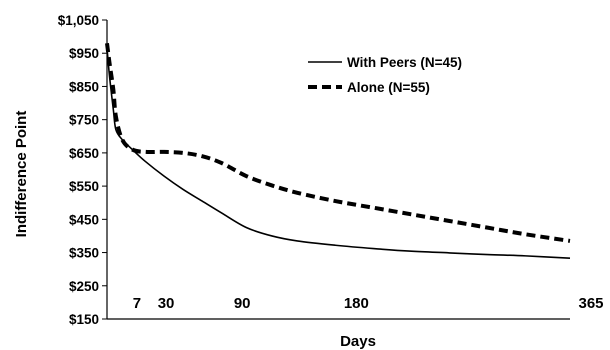  Describe the element at coordinates (385, 75) in the screenshot. I see `legend: With Peers (N=45) Alone (N=55)` at that location.